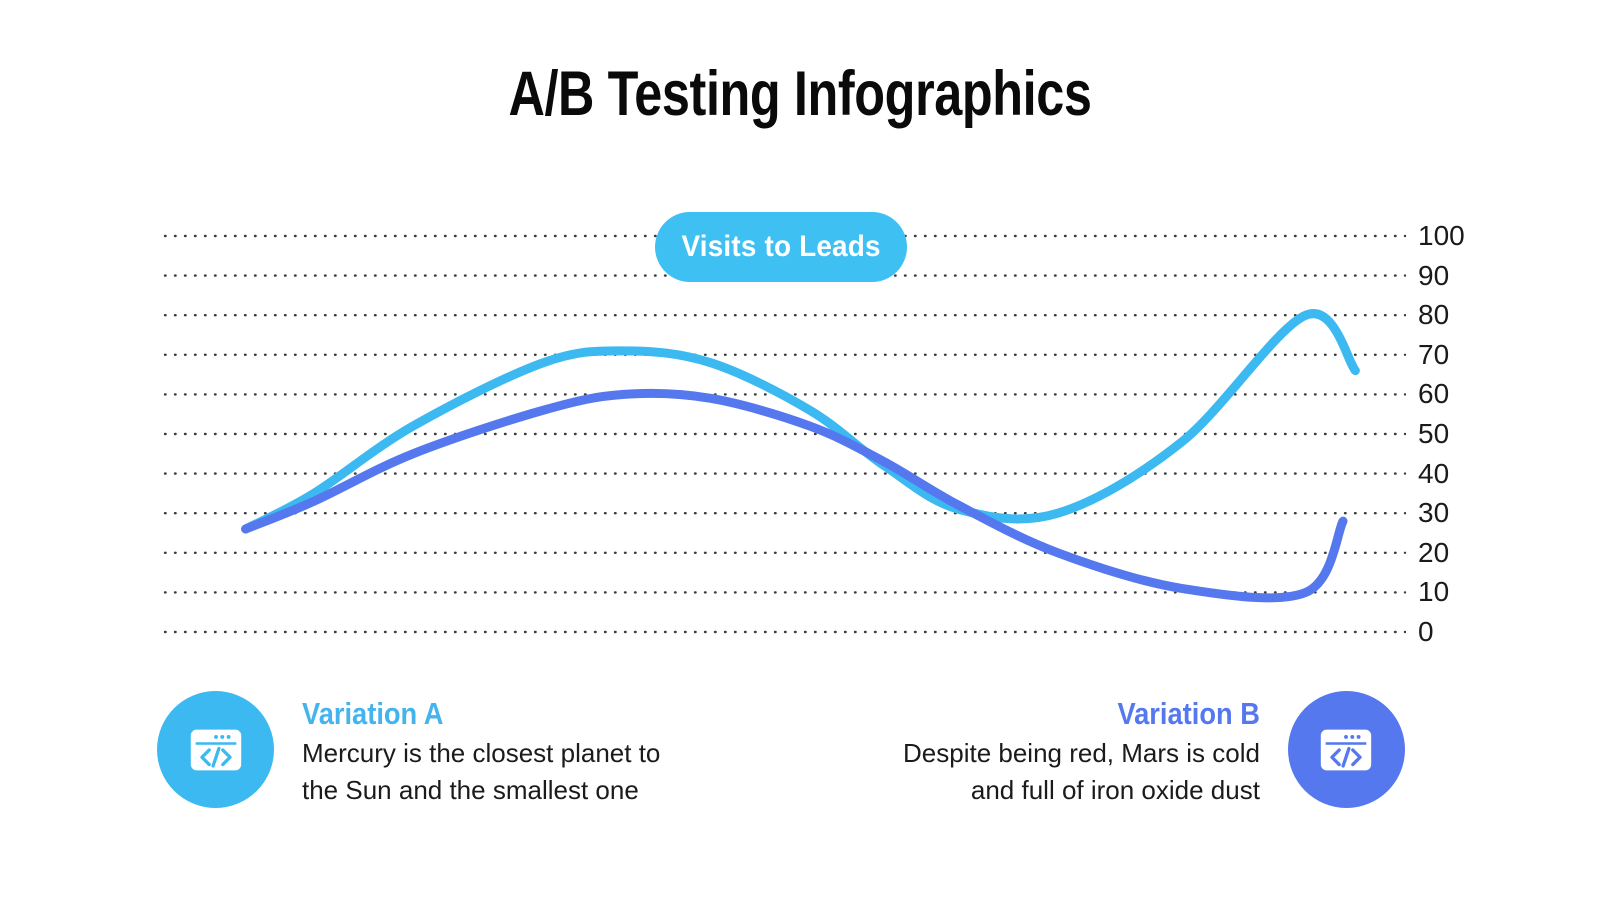 This screenshot has height=900, width=1600. Describe the element at coordinates (1441, 235) in the screenshot. I see `y-axis-tick-label: 100` at that location.